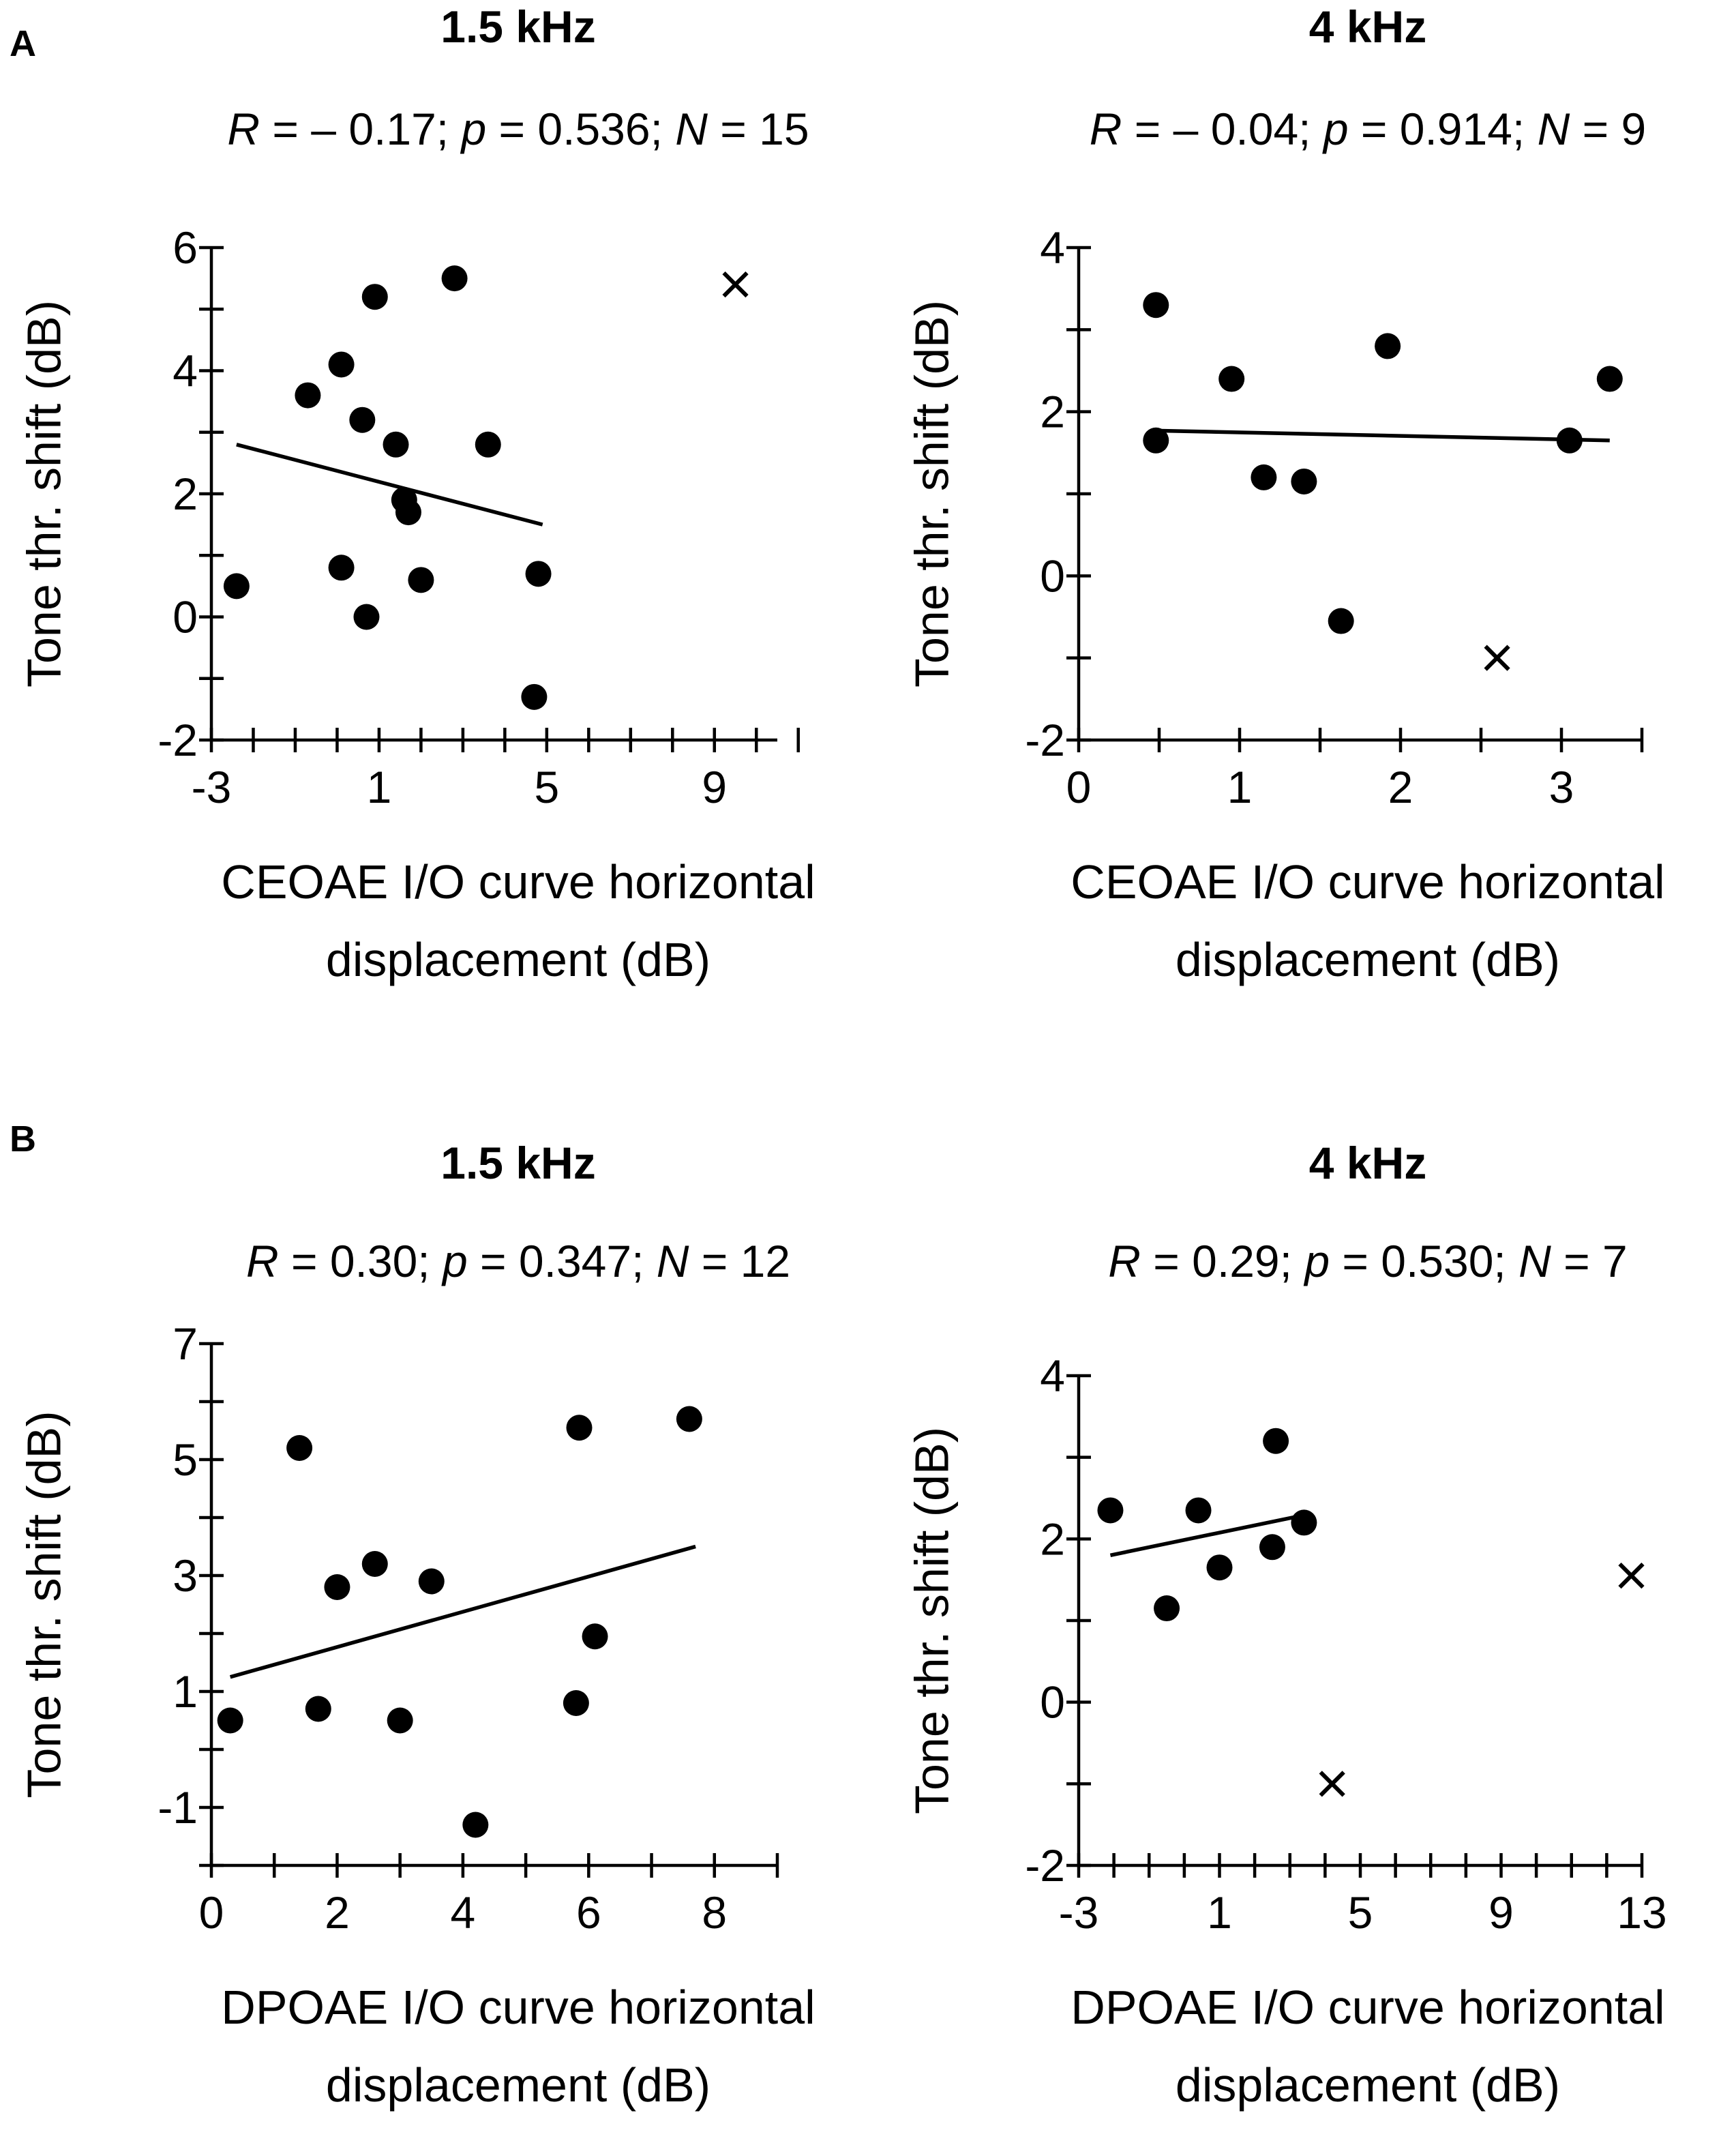  What do you see at coordinates (23, 1139) in the screenshot?
I see `panel-label-b: B` at bounding box center [23, 1139].